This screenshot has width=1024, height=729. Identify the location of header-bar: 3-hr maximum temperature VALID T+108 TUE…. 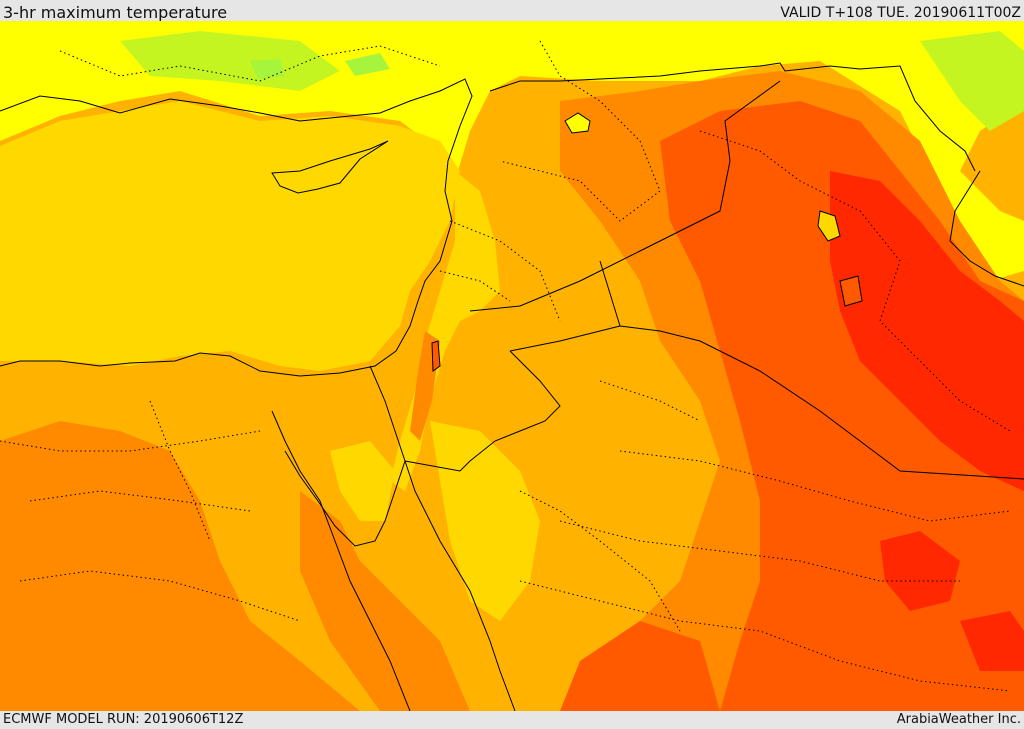
(512, 11).